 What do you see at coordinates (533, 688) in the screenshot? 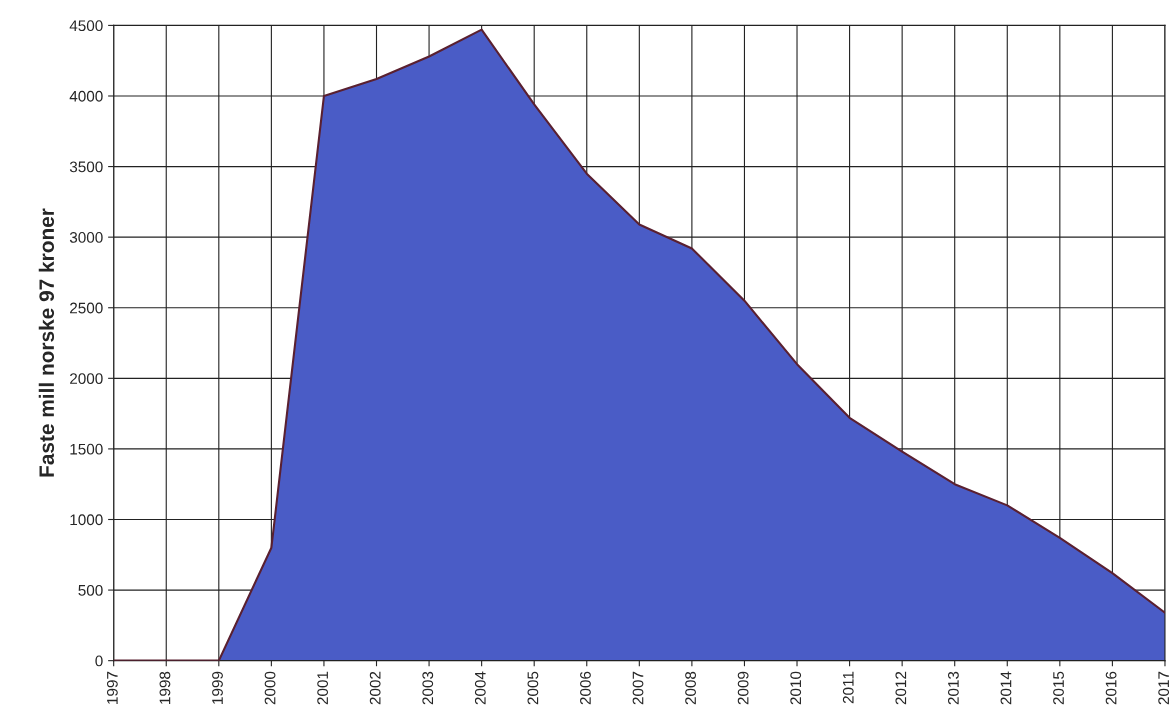
I see `x-tick-label: 2005` at bounding box center [533, 688].